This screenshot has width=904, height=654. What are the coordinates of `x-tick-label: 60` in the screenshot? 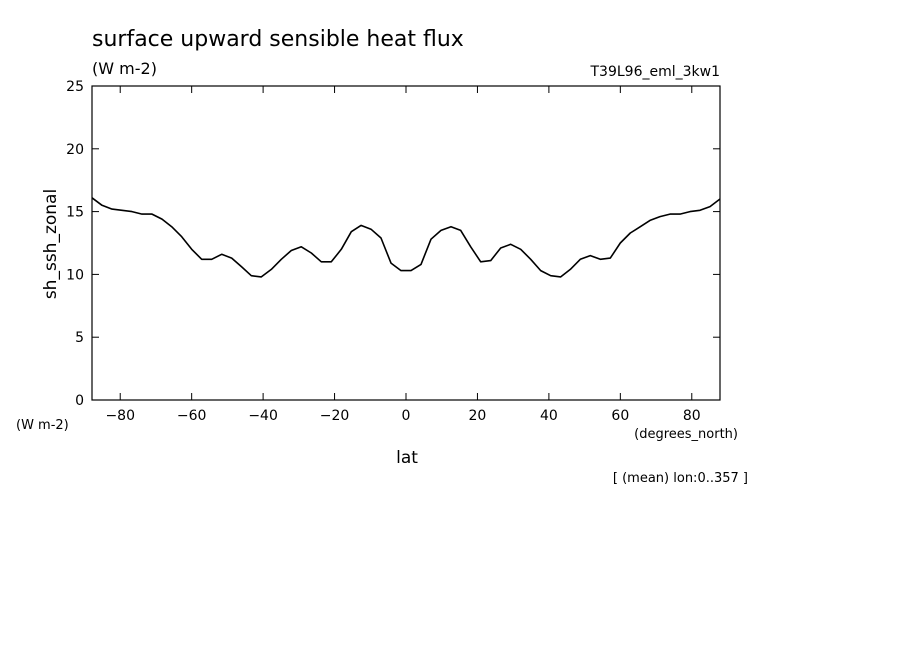 It's located at (620, 416).